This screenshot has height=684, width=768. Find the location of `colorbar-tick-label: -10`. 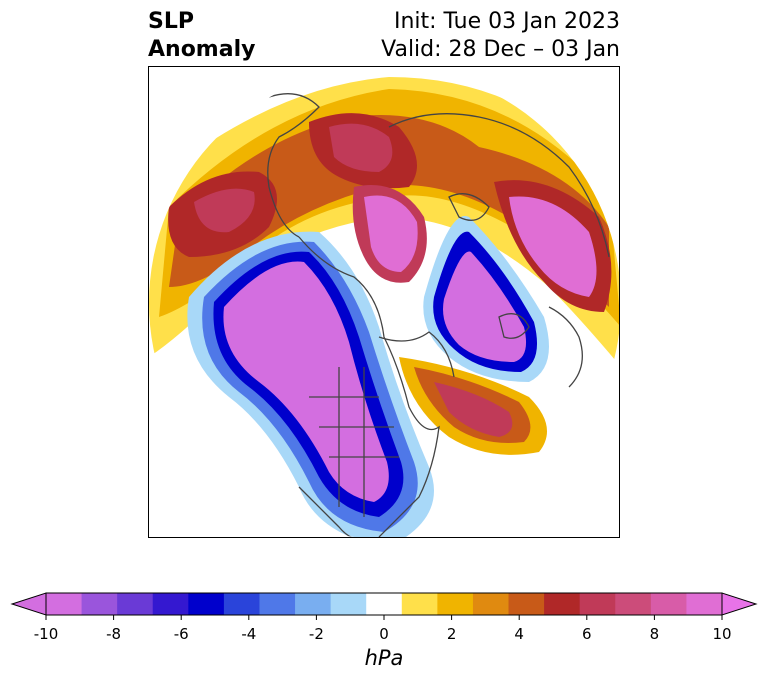

colorbar-tick-label: -10 is located at coordinates (46, 634).